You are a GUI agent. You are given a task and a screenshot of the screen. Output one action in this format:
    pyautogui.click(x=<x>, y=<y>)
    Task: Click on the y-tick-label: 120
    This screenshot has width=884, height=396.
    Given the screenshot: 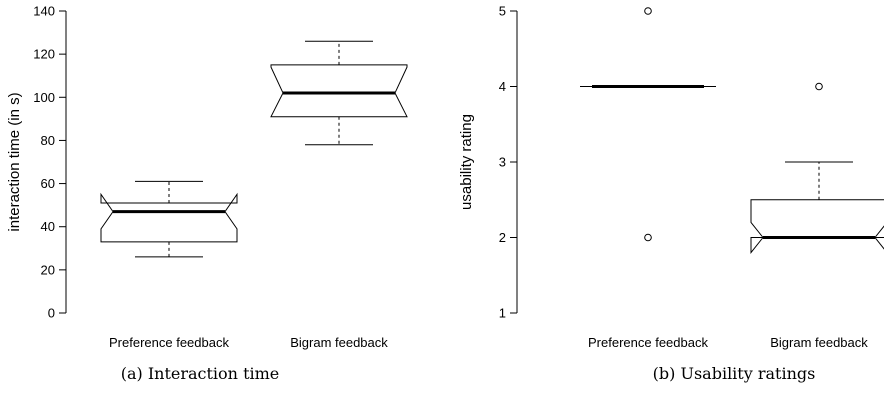 What is the action you would take?
    pyautogui.click(x=44, y=54)
    